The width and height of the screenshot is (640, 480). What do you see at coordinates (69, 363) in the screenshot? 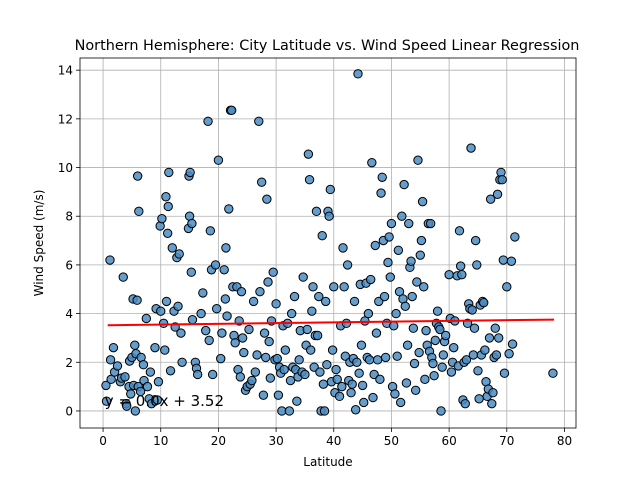
I see `y-tick-label: 2` at bounding box center [69, 363].